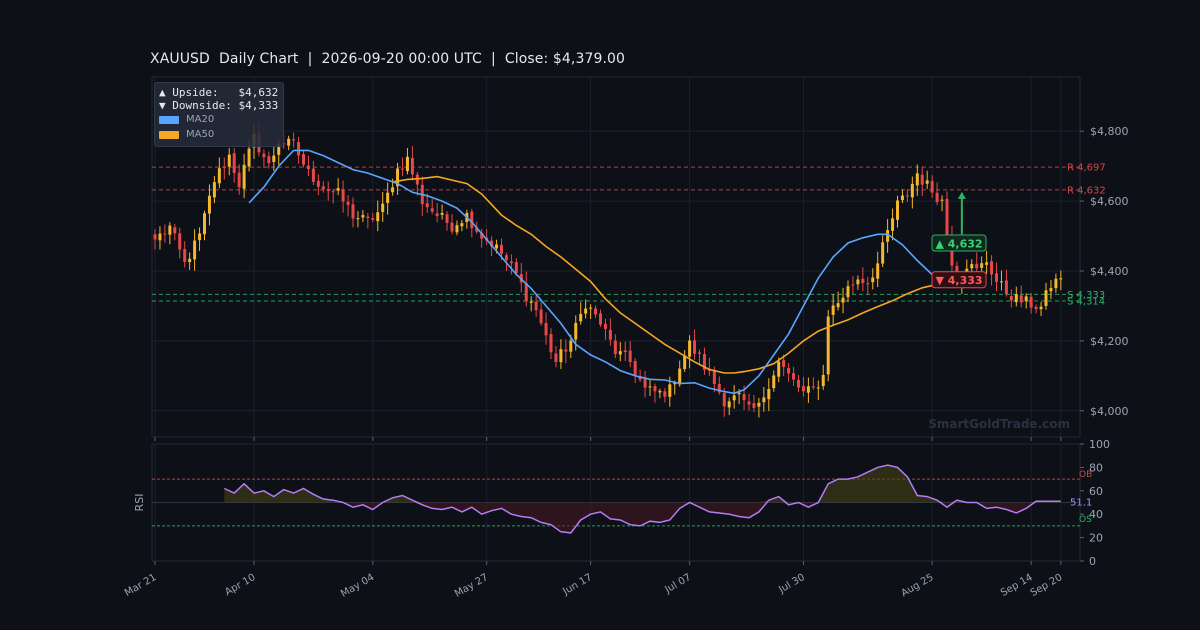 The width and height of the screenshot is (1200, 630). I want to click on rsi-tick-label: 20, so click(1096, 538).